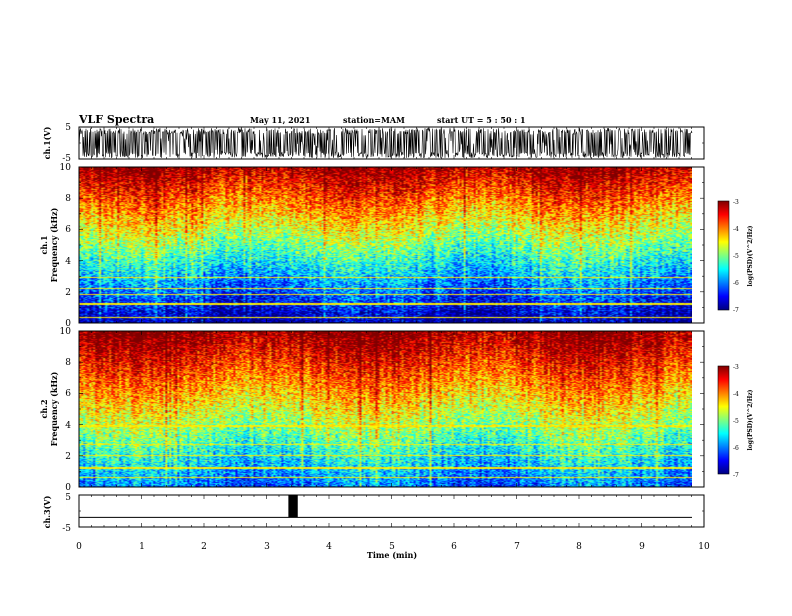 This screenshot has height=616, width=792. I want to click on spec1-colorbar-label: log(PSD)(V^2/Hz), so click(750, 255).